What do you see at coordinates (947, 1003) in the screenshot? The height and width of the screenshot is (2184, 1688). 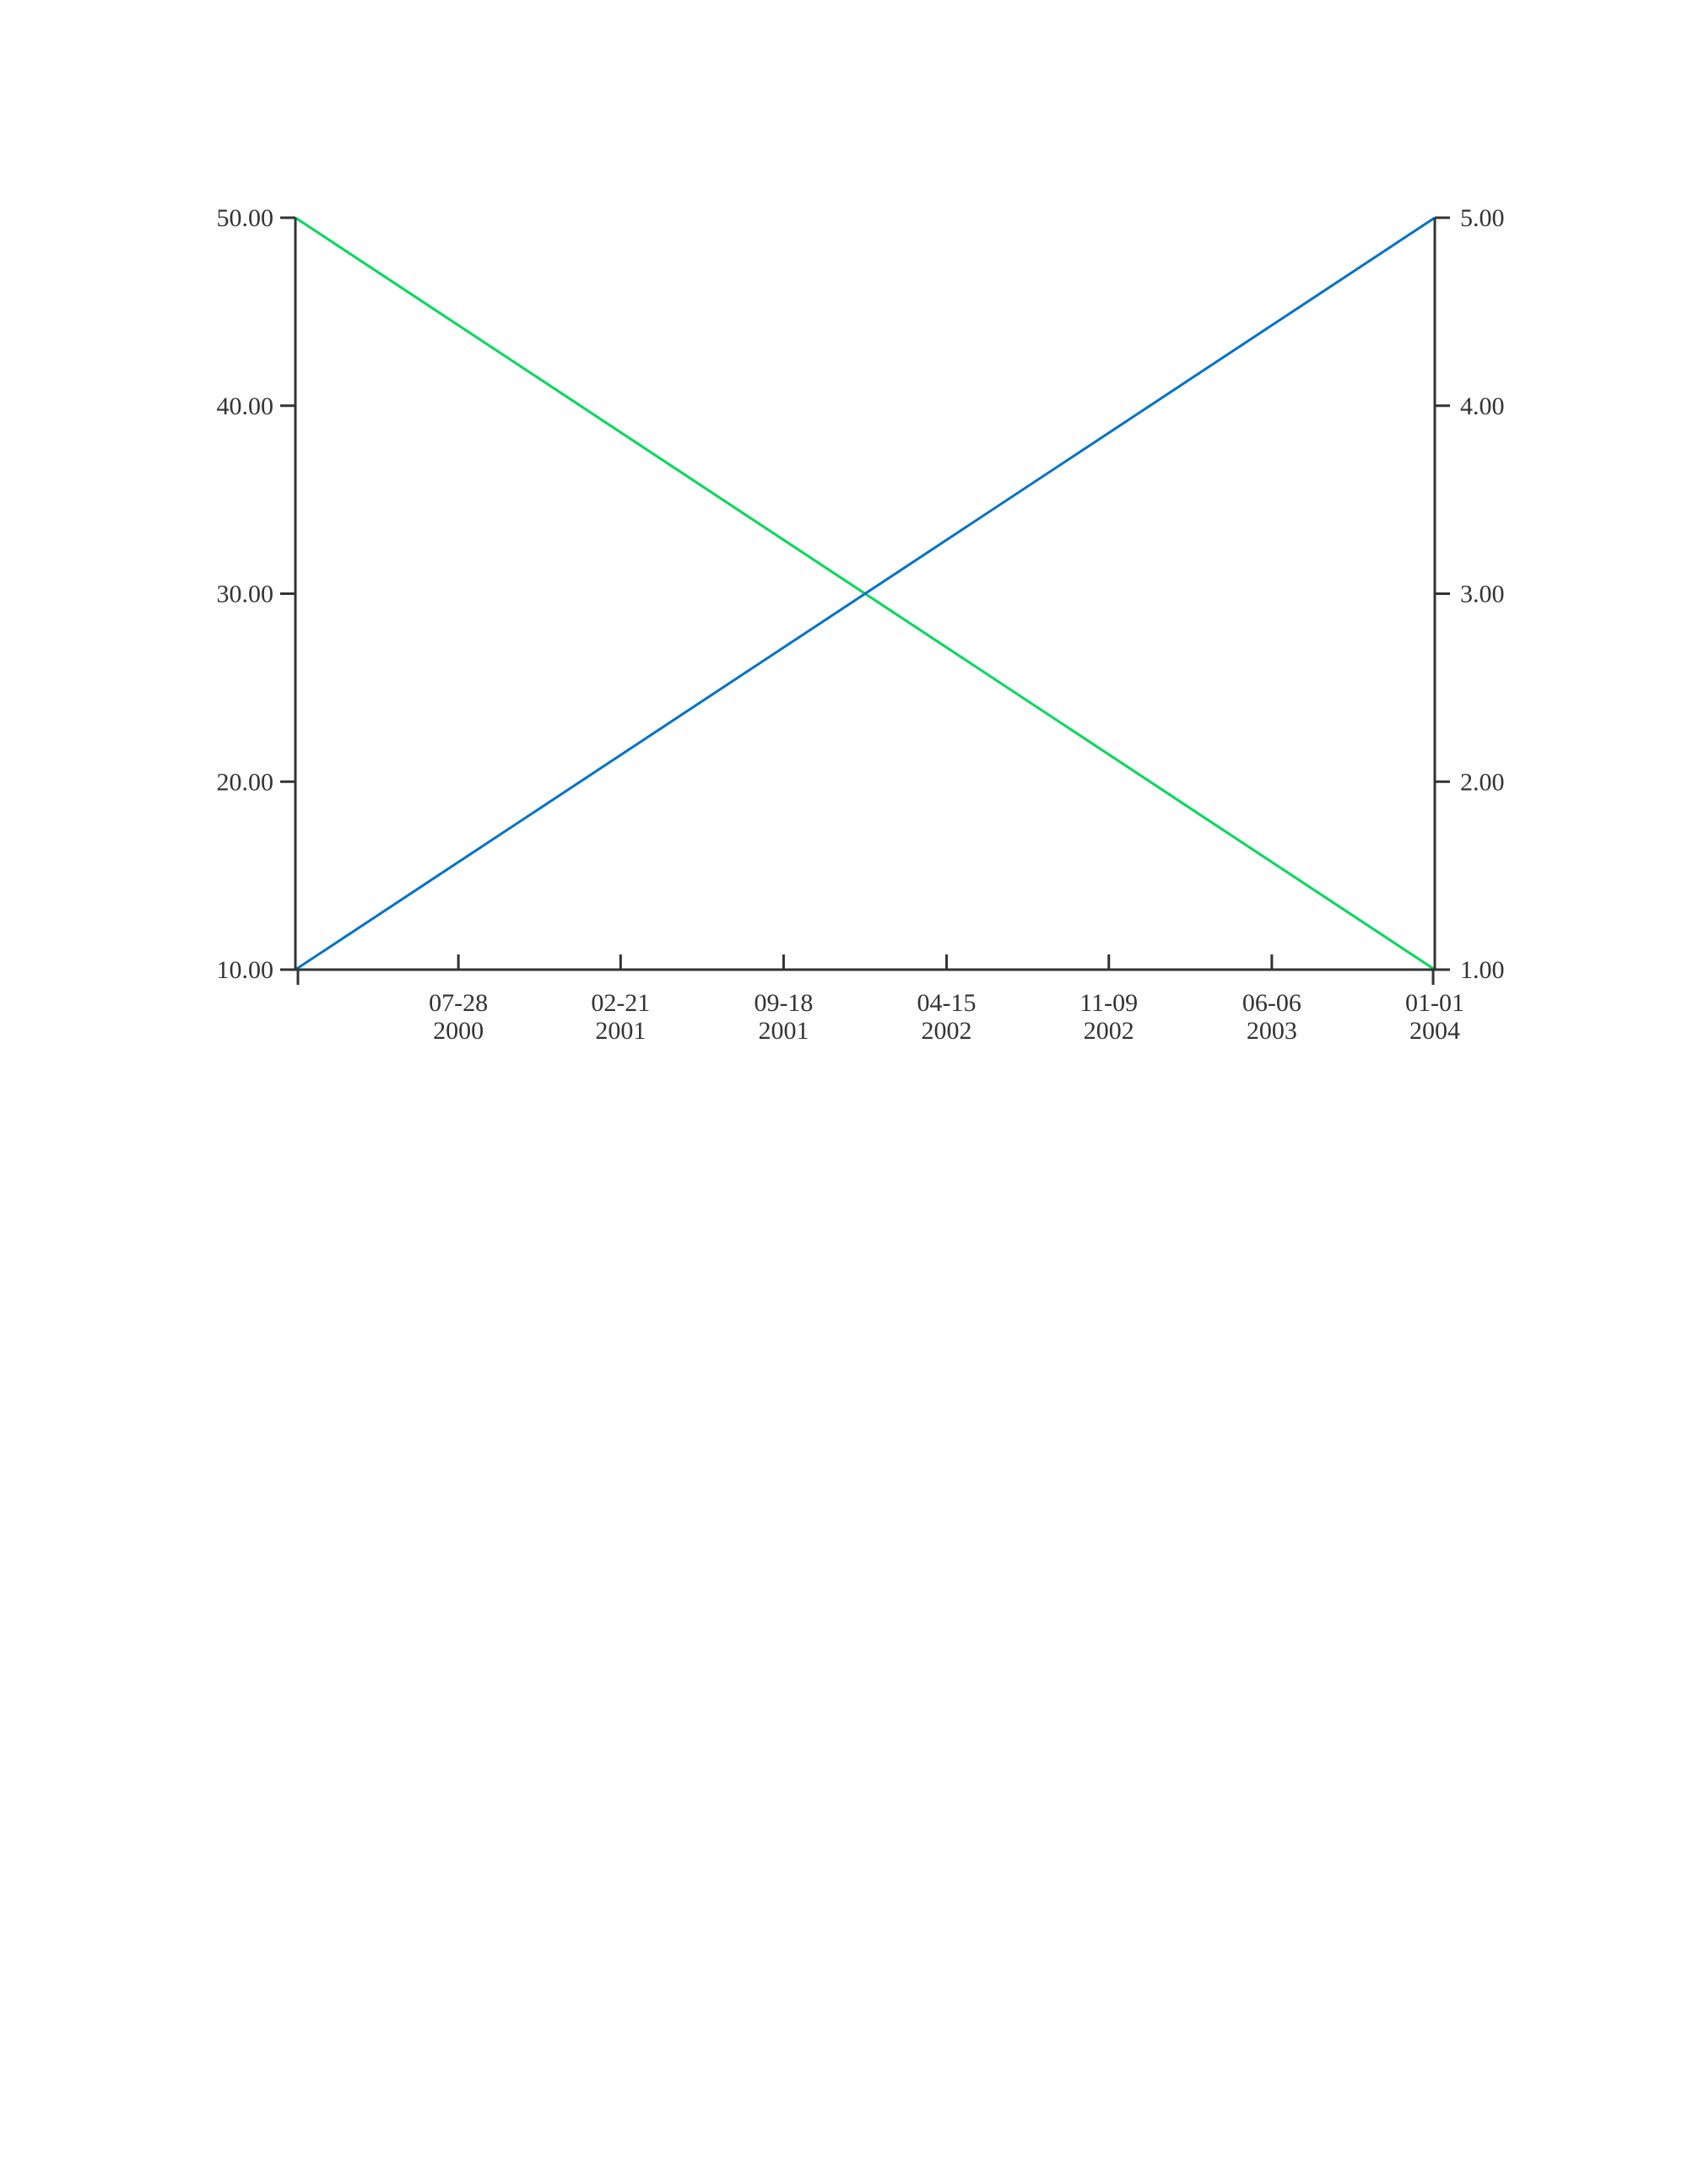 I see `x-tick-label-line1: 04-15` at bounding box center [947, 1003].